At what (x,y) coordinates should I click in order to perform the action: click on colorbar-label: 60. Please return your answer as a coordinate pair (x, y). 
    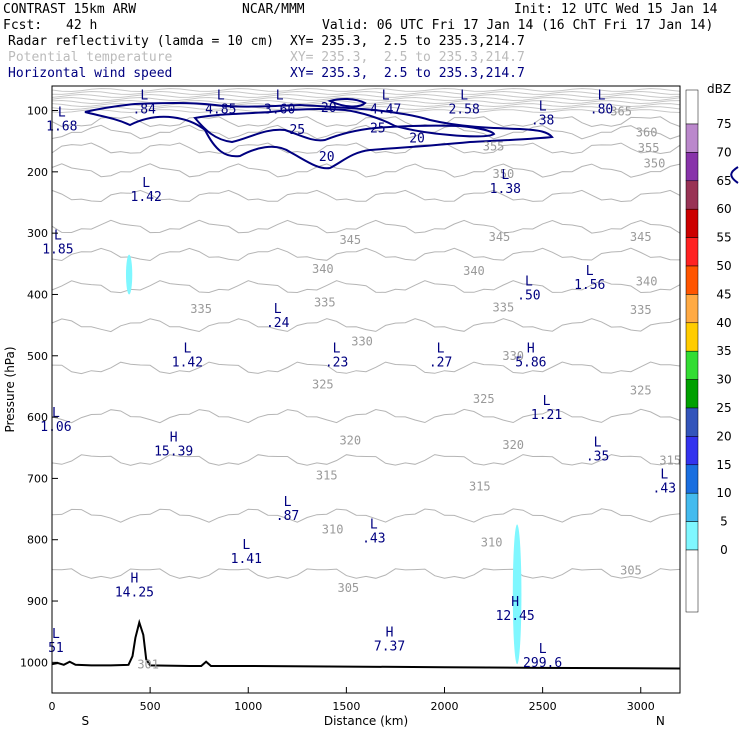
    Looking at the image, I should click on (723, 209).